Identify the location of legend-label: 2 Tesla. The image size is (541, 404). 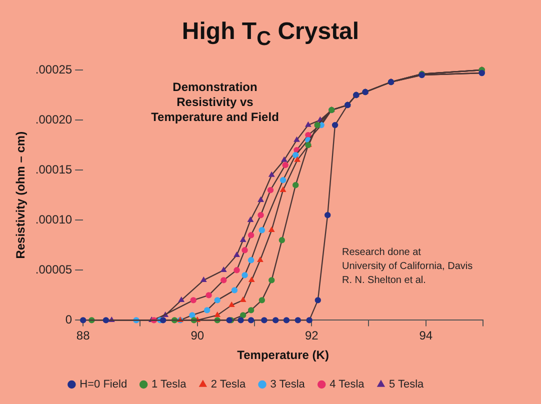
(228, 384).